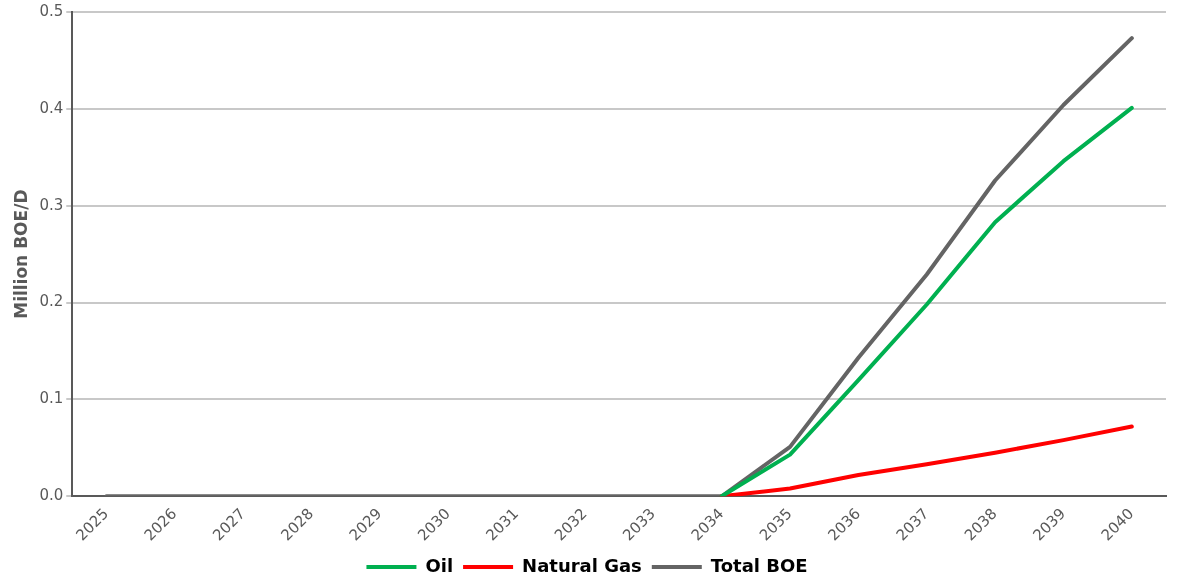  I want to click on y-tick-label: 0.4, so click(51, 107).